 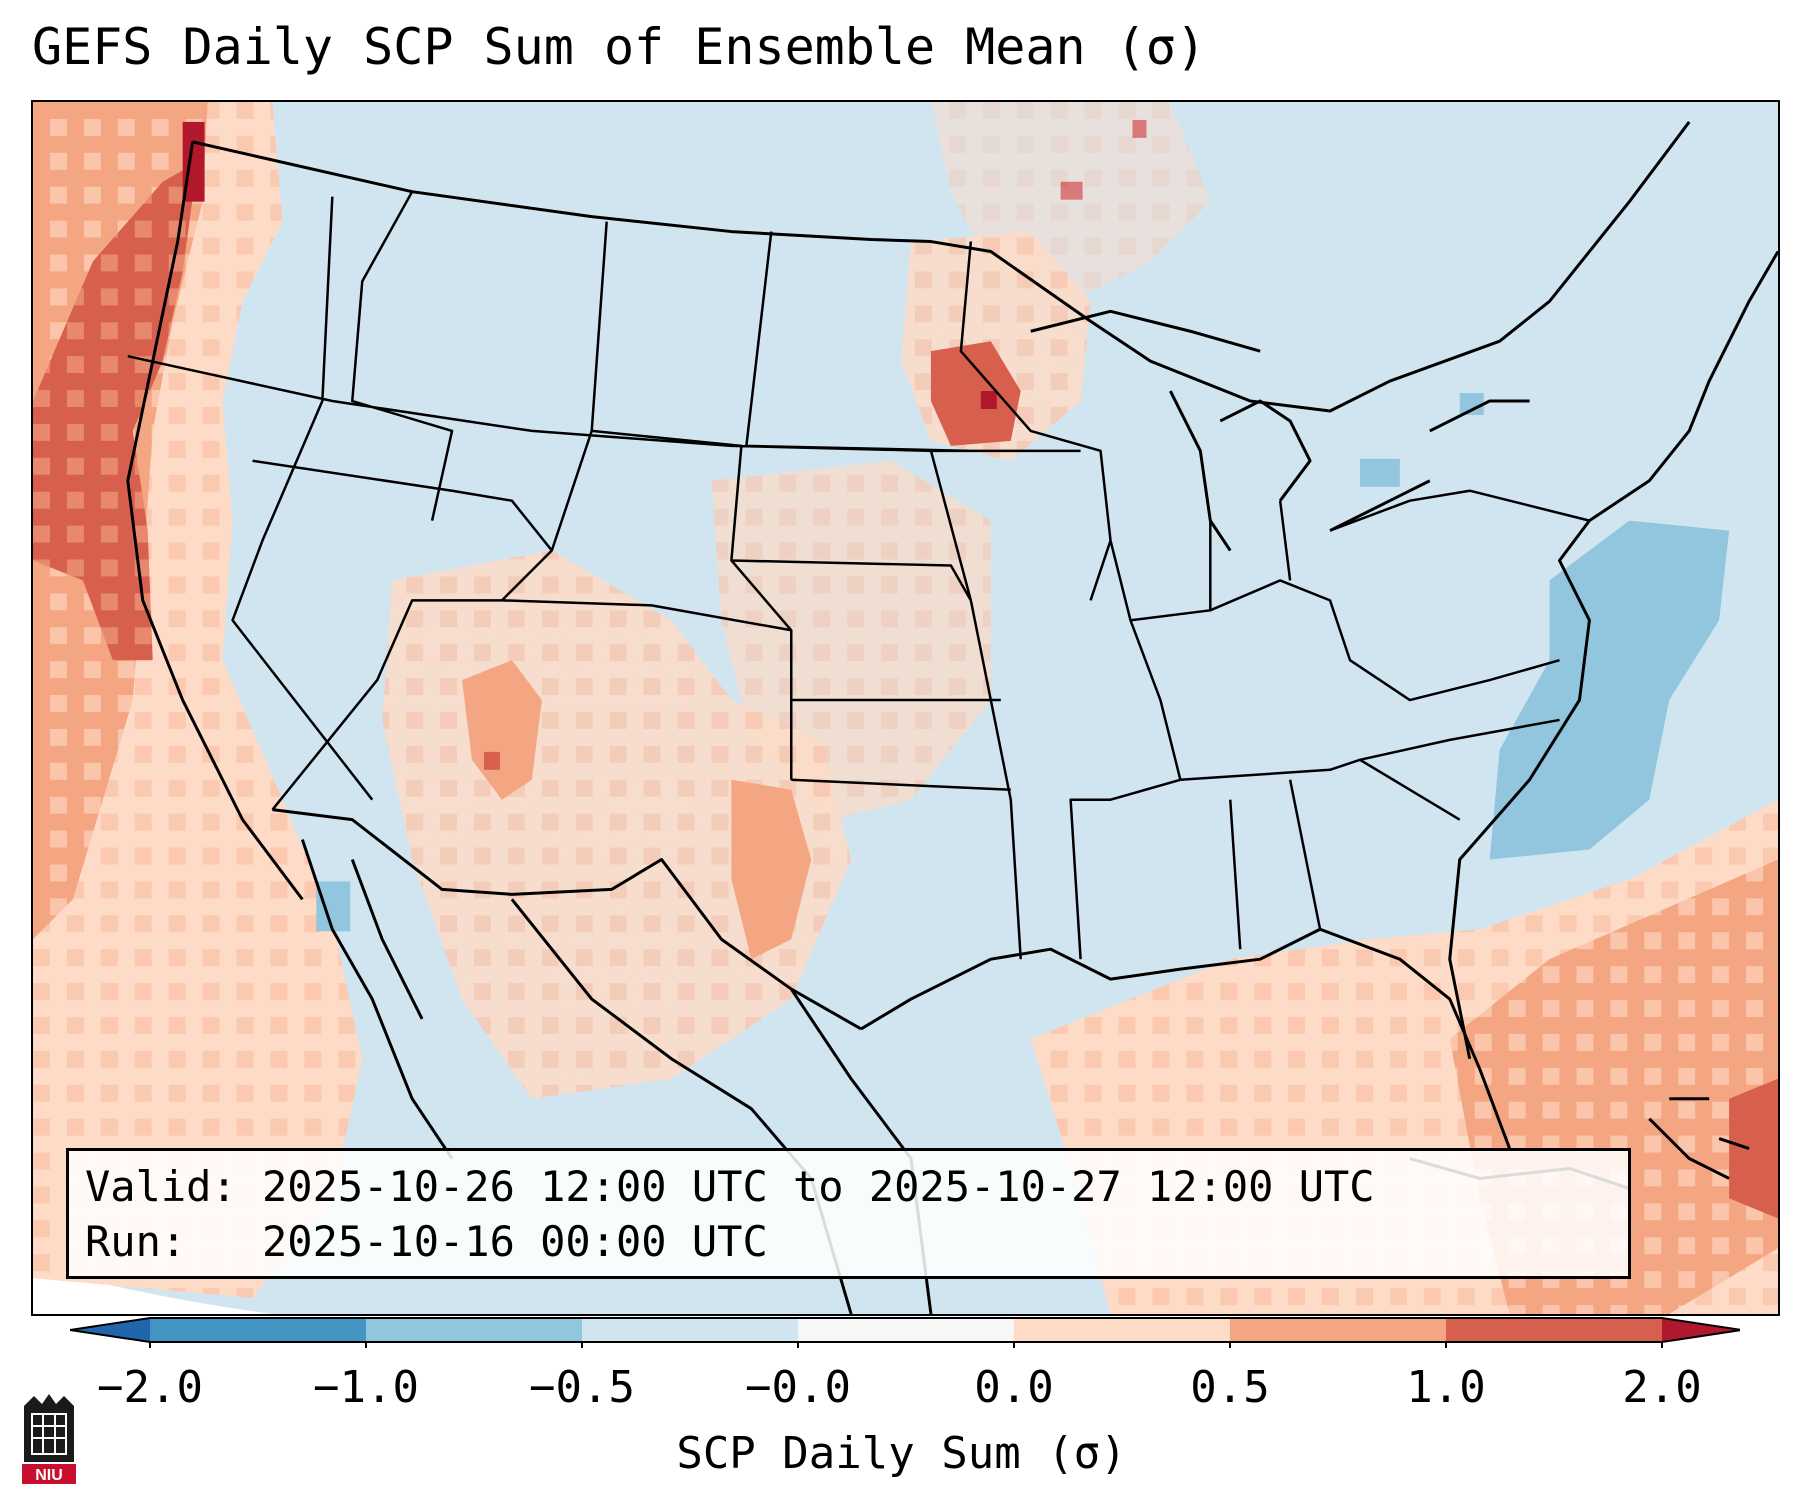 I want to click on region-plains-light, so click(x=851, y=640).